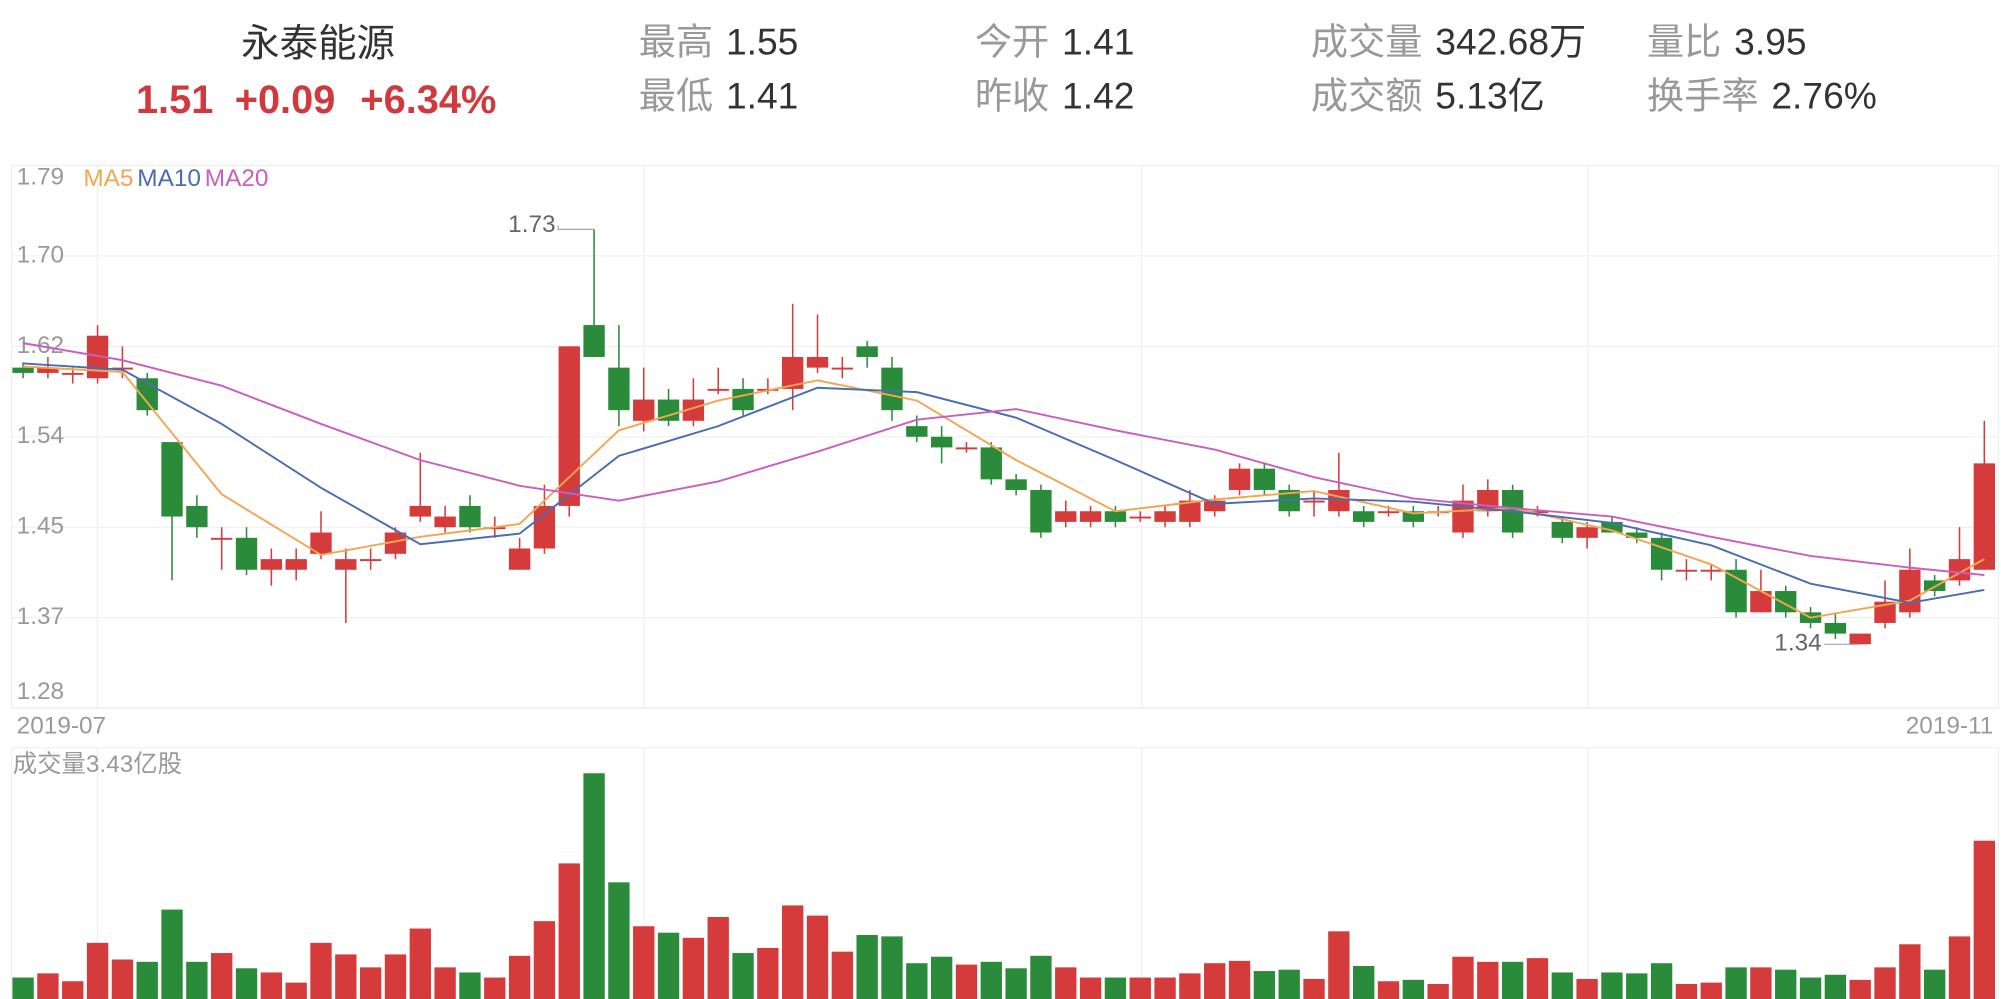 This screenshot has width=2001, height=999. What do you see at coordinates (40, 691) in the screenshot?
I see `y-tick-label: 1.28` at bounding box center [40, 691].